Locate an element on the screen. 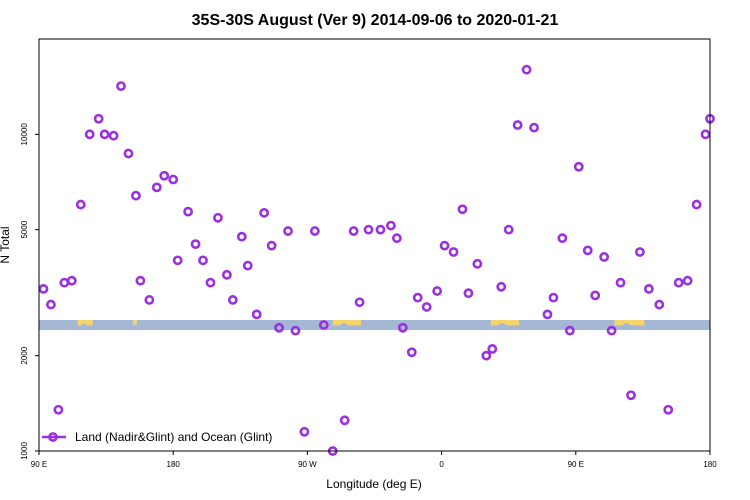 This screenshot has height=500, width=750. legend-label: Land (Nadir&Glint) and Ocean (Glint) is located at coordinates (173, 437).